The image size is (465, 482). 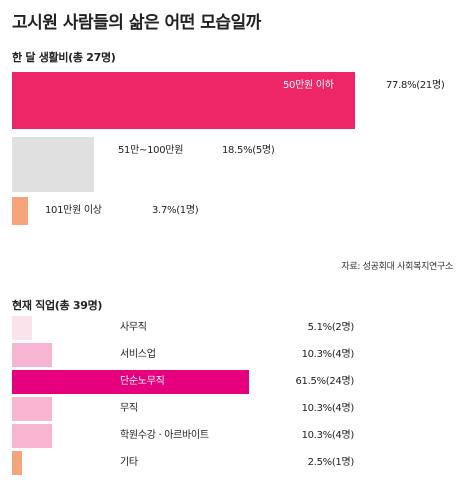 I want to click on value-label: 61.5%(24명), so click(x=325, y=381).